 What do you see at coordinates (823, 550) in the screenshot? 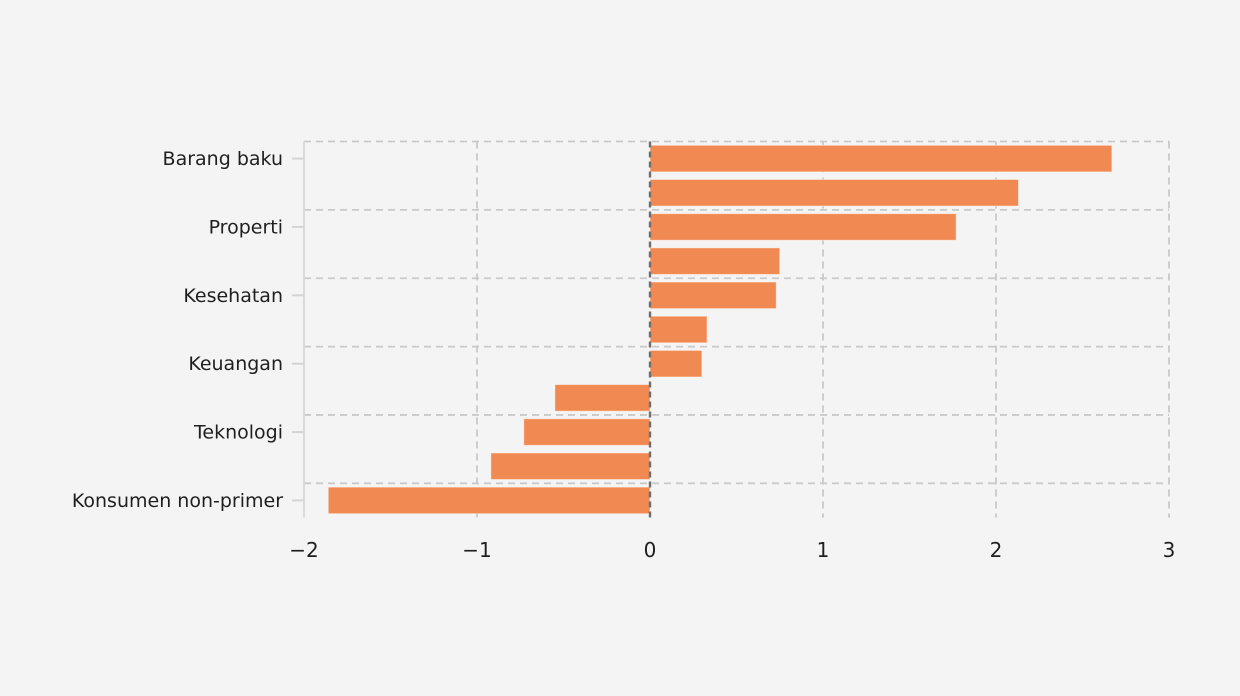
I see `x-tick-label-1: 1` at bounding box center [823, 550].